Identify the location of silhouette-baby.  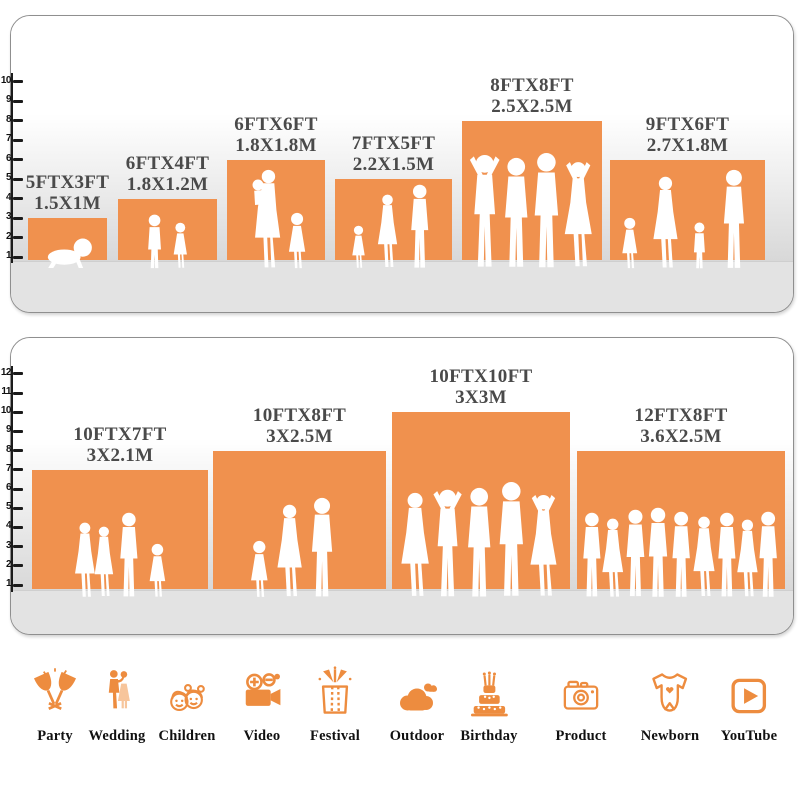
(67, 252).